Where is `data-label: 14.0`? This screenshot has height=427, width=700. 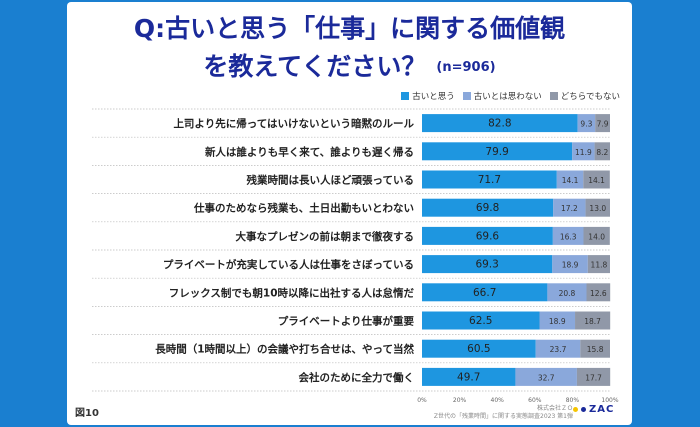 data-label: 14.0 is located at coordinates (596, 236).